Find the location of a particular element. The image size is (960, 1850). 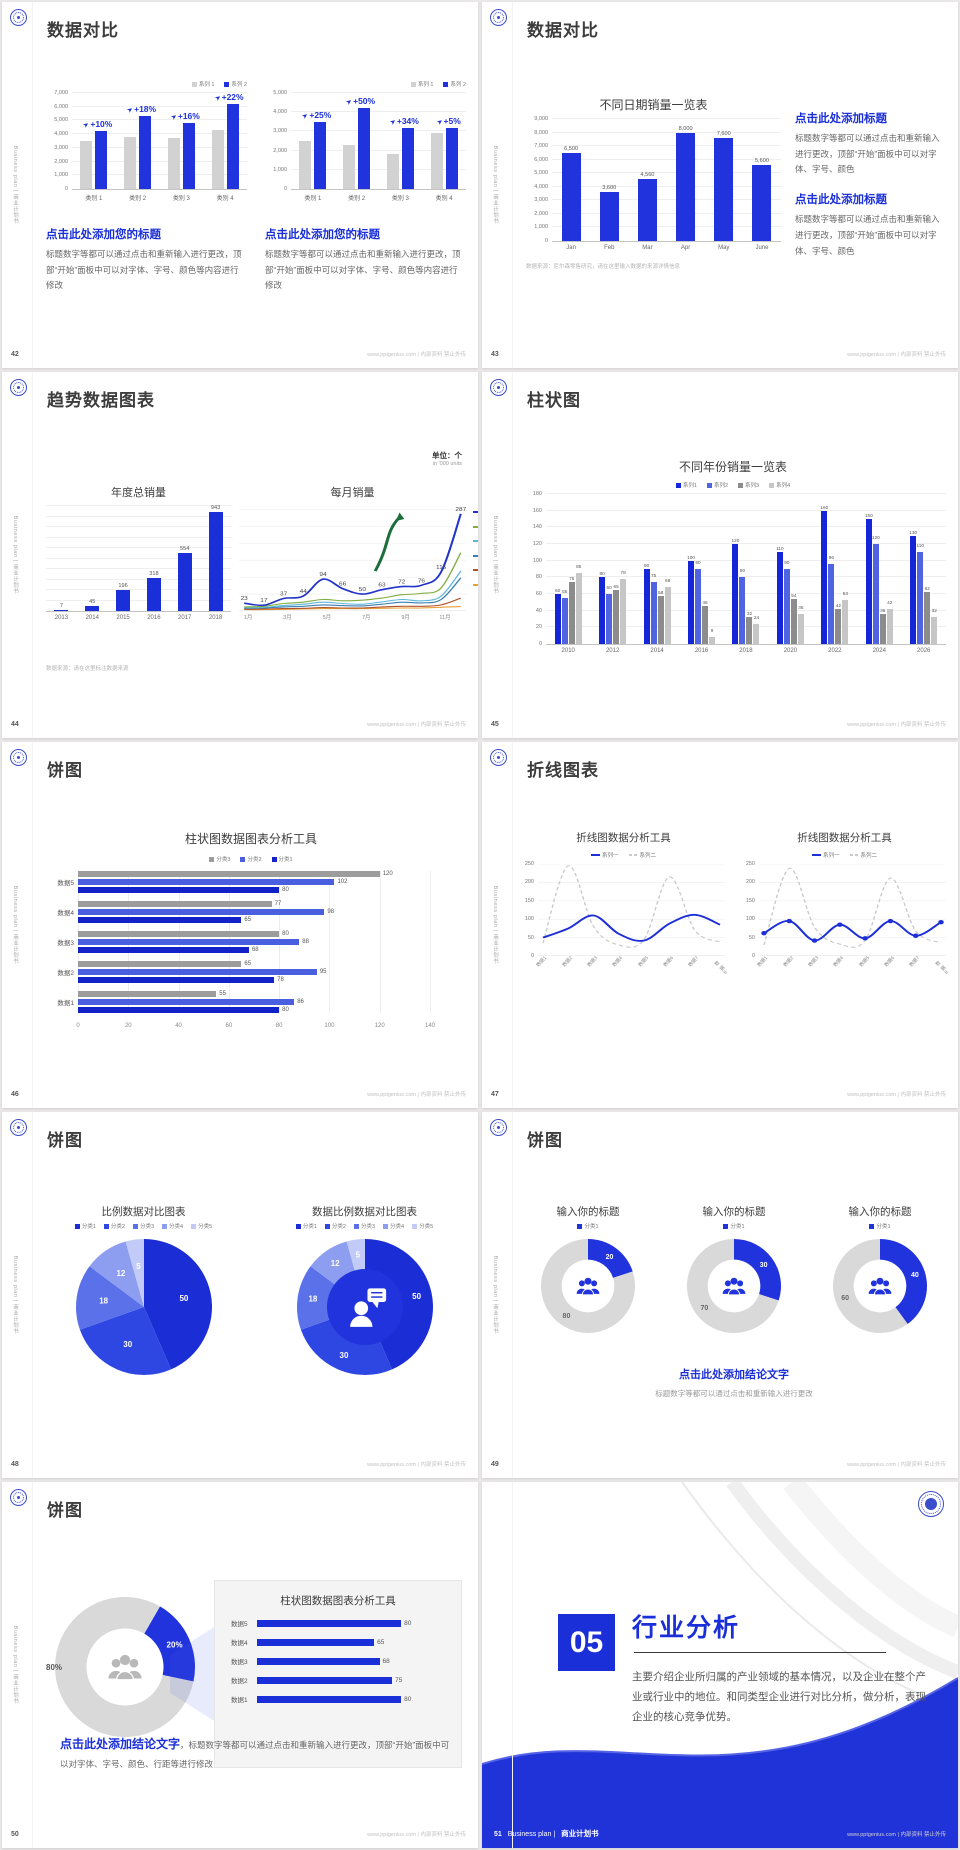

slide-title: 折线图表 is located at coordinates (563, 770).